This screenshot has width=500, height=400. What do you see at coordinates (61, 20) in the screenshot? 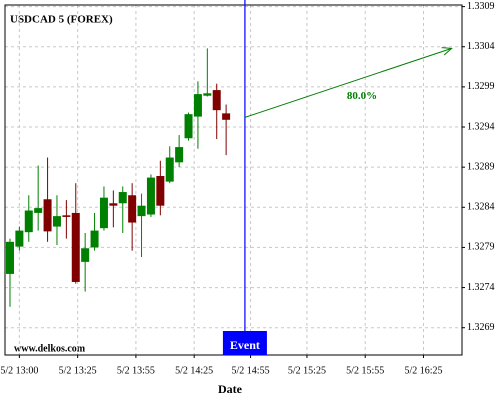
I see `chart-title: USDCAD 5 (FOREX)` at bounding box center [61, 20].